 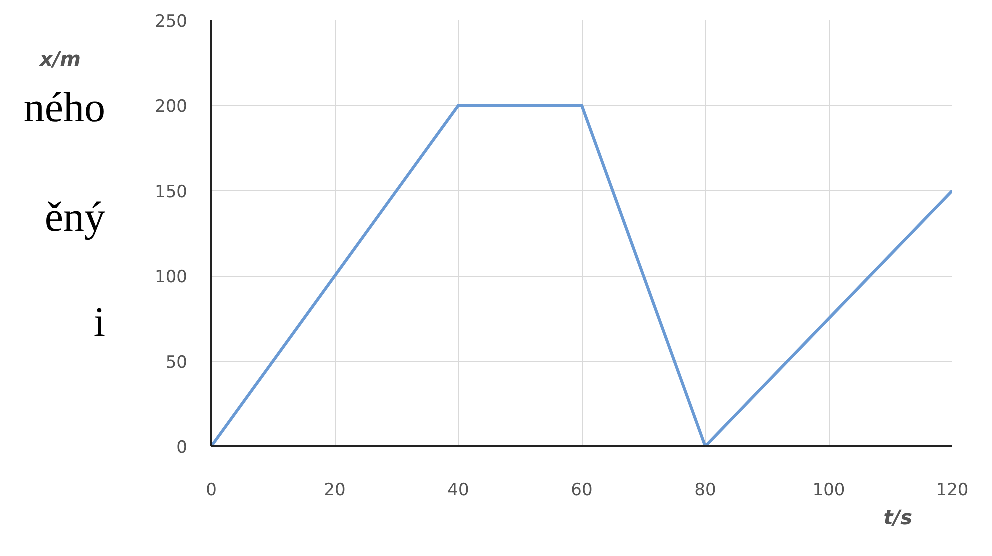 I want to click on x-tick-label: 60, so click(x=582, y=490).